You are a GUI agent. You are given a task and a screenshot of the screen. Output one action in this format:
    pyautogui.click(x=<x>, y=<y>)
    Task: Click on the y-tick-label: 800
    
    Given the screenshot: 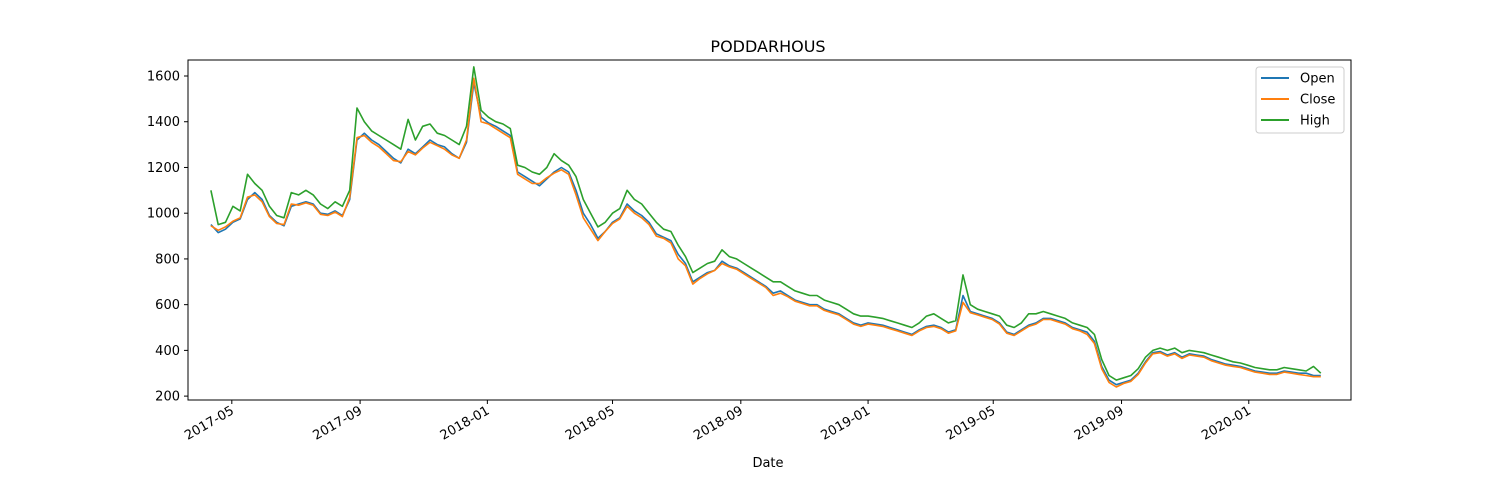 What is the action you would take?
    pyautogui.click(x=167, y=259)
    